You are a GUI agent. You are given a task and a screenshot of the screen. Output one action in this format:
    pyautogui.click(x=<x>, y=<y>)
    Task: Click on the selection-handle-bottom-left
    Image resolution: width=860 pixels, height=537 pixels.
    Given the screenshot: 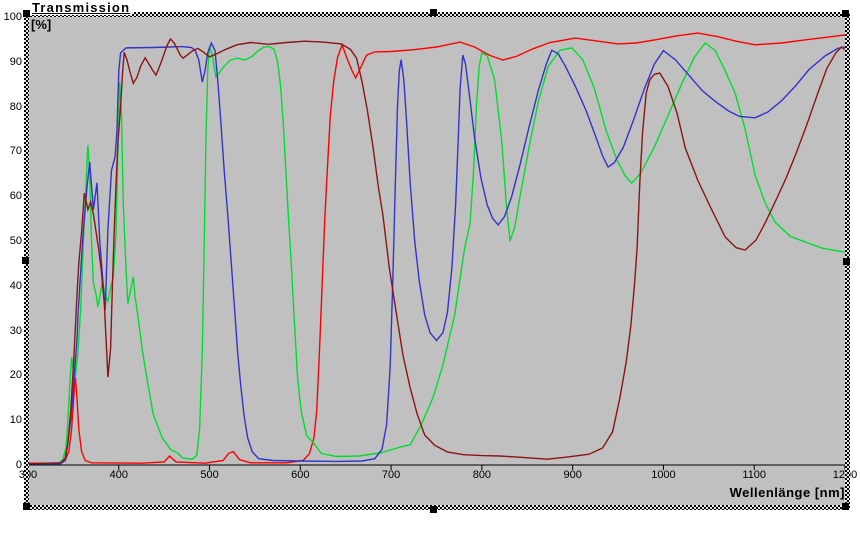 What is the action you would take?
    pyautogui.click(x=26, y=506)
    